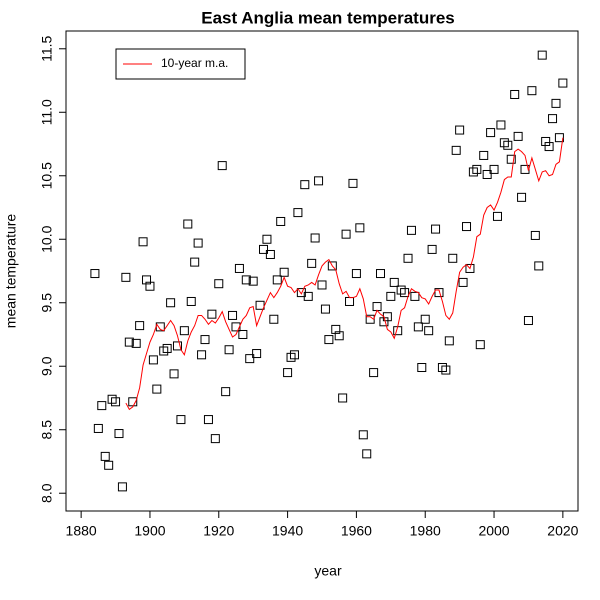 The height and width of the screenshot is (600, 600). Describe the element at coordinates (287, 531) in the screenshot. I see `x-tick-label: 1940` at that location.